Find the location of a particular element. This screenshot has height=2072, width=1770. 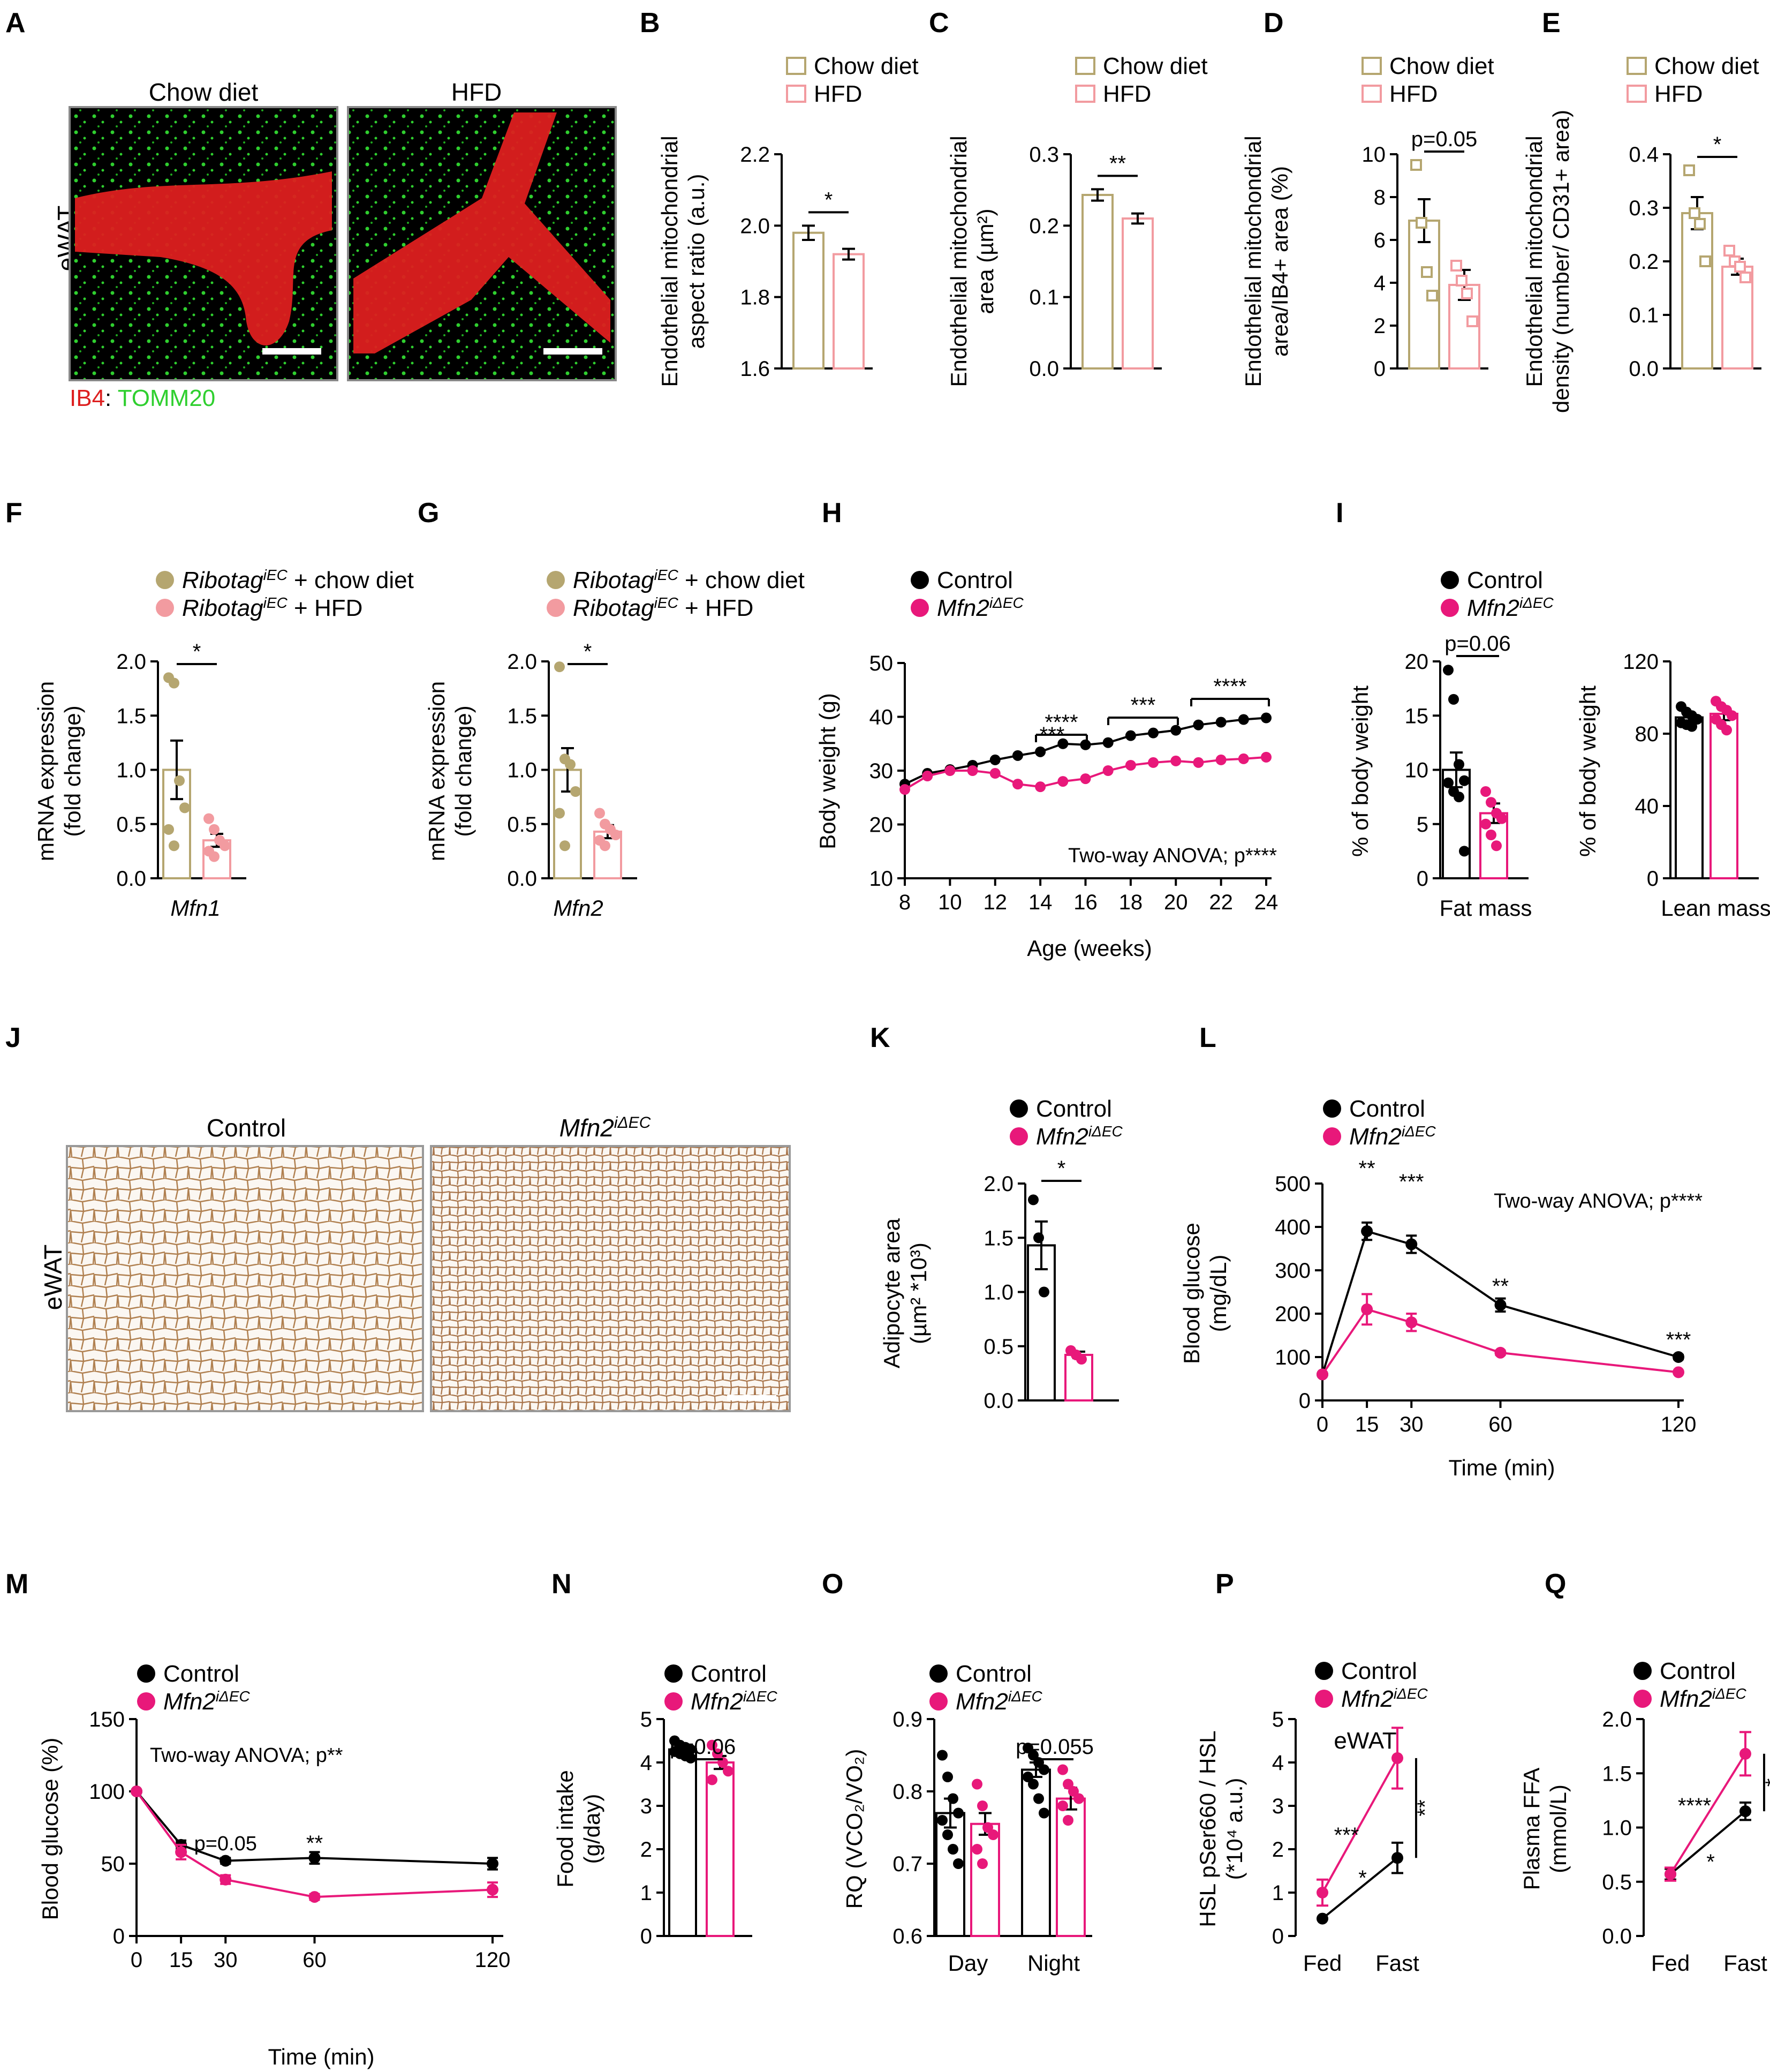

x-tick-label: 30 is located at coordinates (226, 1960).